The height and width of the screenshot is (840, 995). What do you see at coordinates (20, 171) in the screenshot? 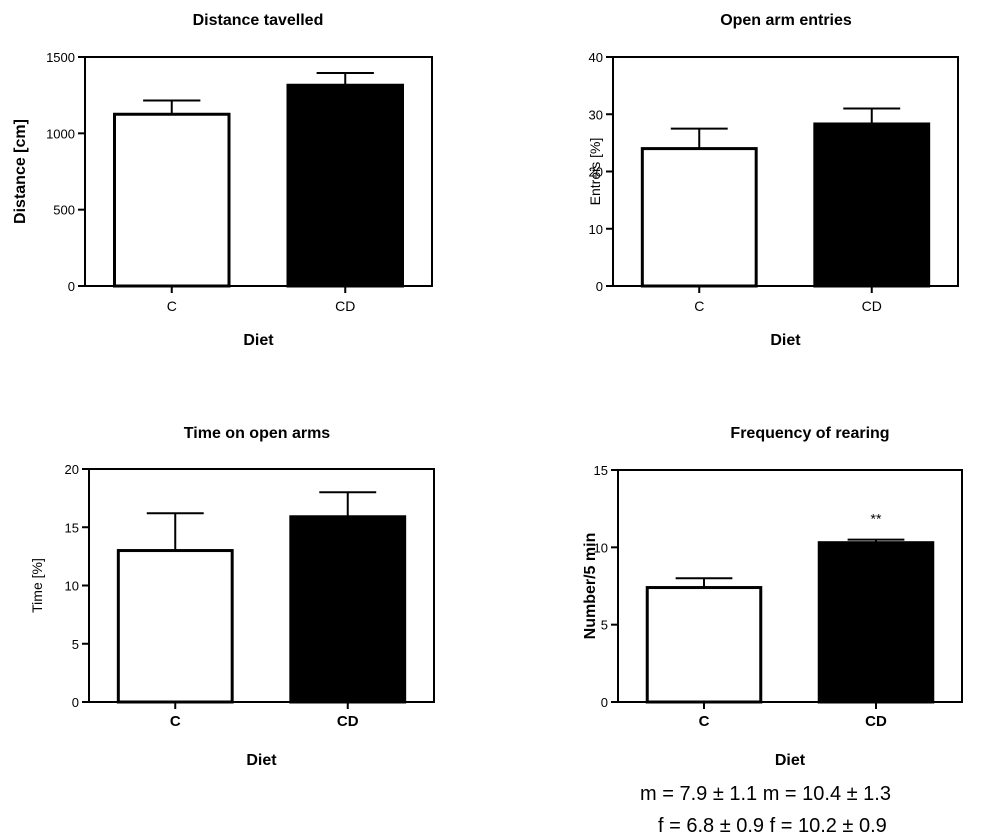
I see `y-axis-label: Distance [cm]` at bounding box center [20, 171].